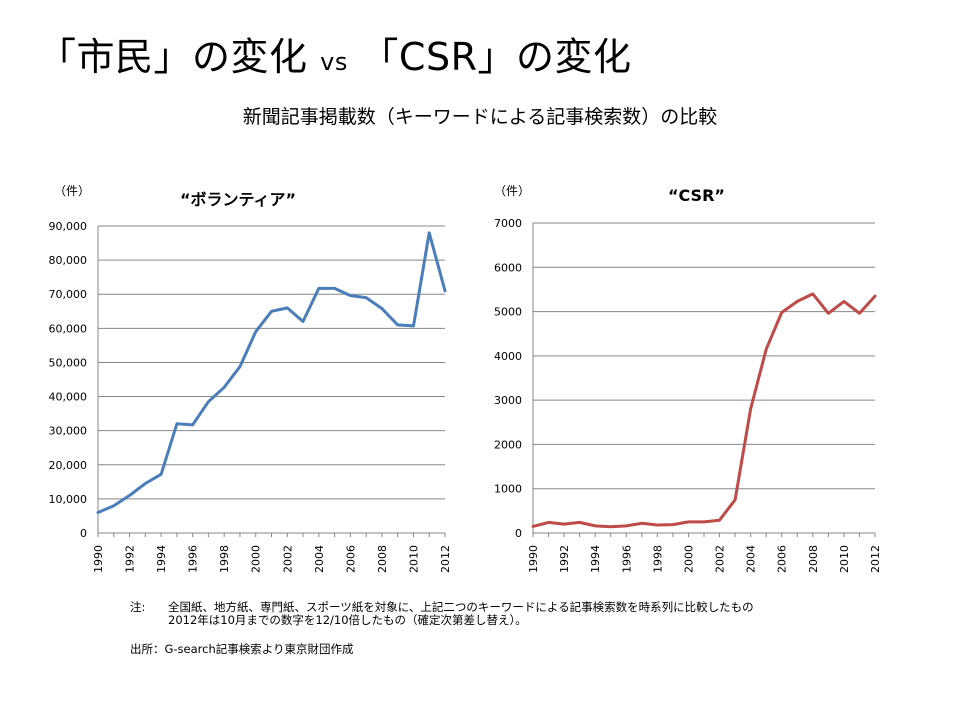 The image size is (960, 720). Describe the element at coordinates (508, 312) in the screenshot. I see `csr-y-tick-label: 5000` at that location.